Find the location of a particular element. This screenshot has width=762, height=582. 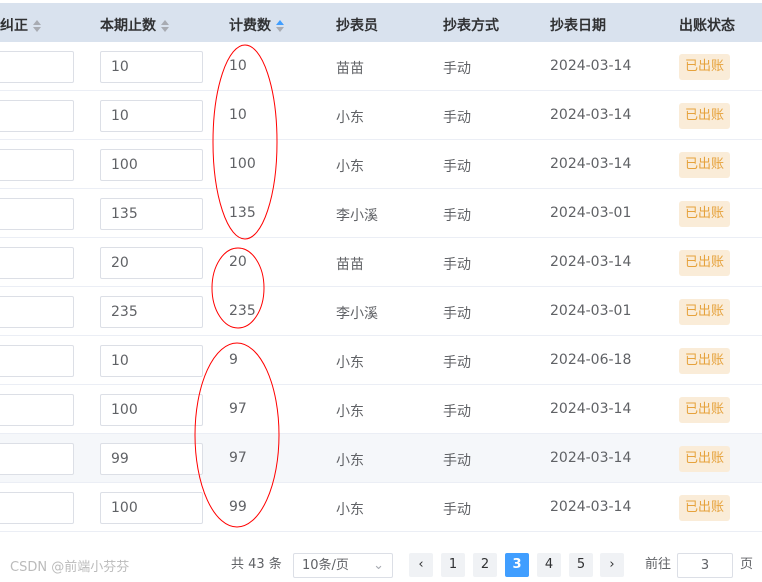

page-button-1: 1 is located at coordinates (453, 565).